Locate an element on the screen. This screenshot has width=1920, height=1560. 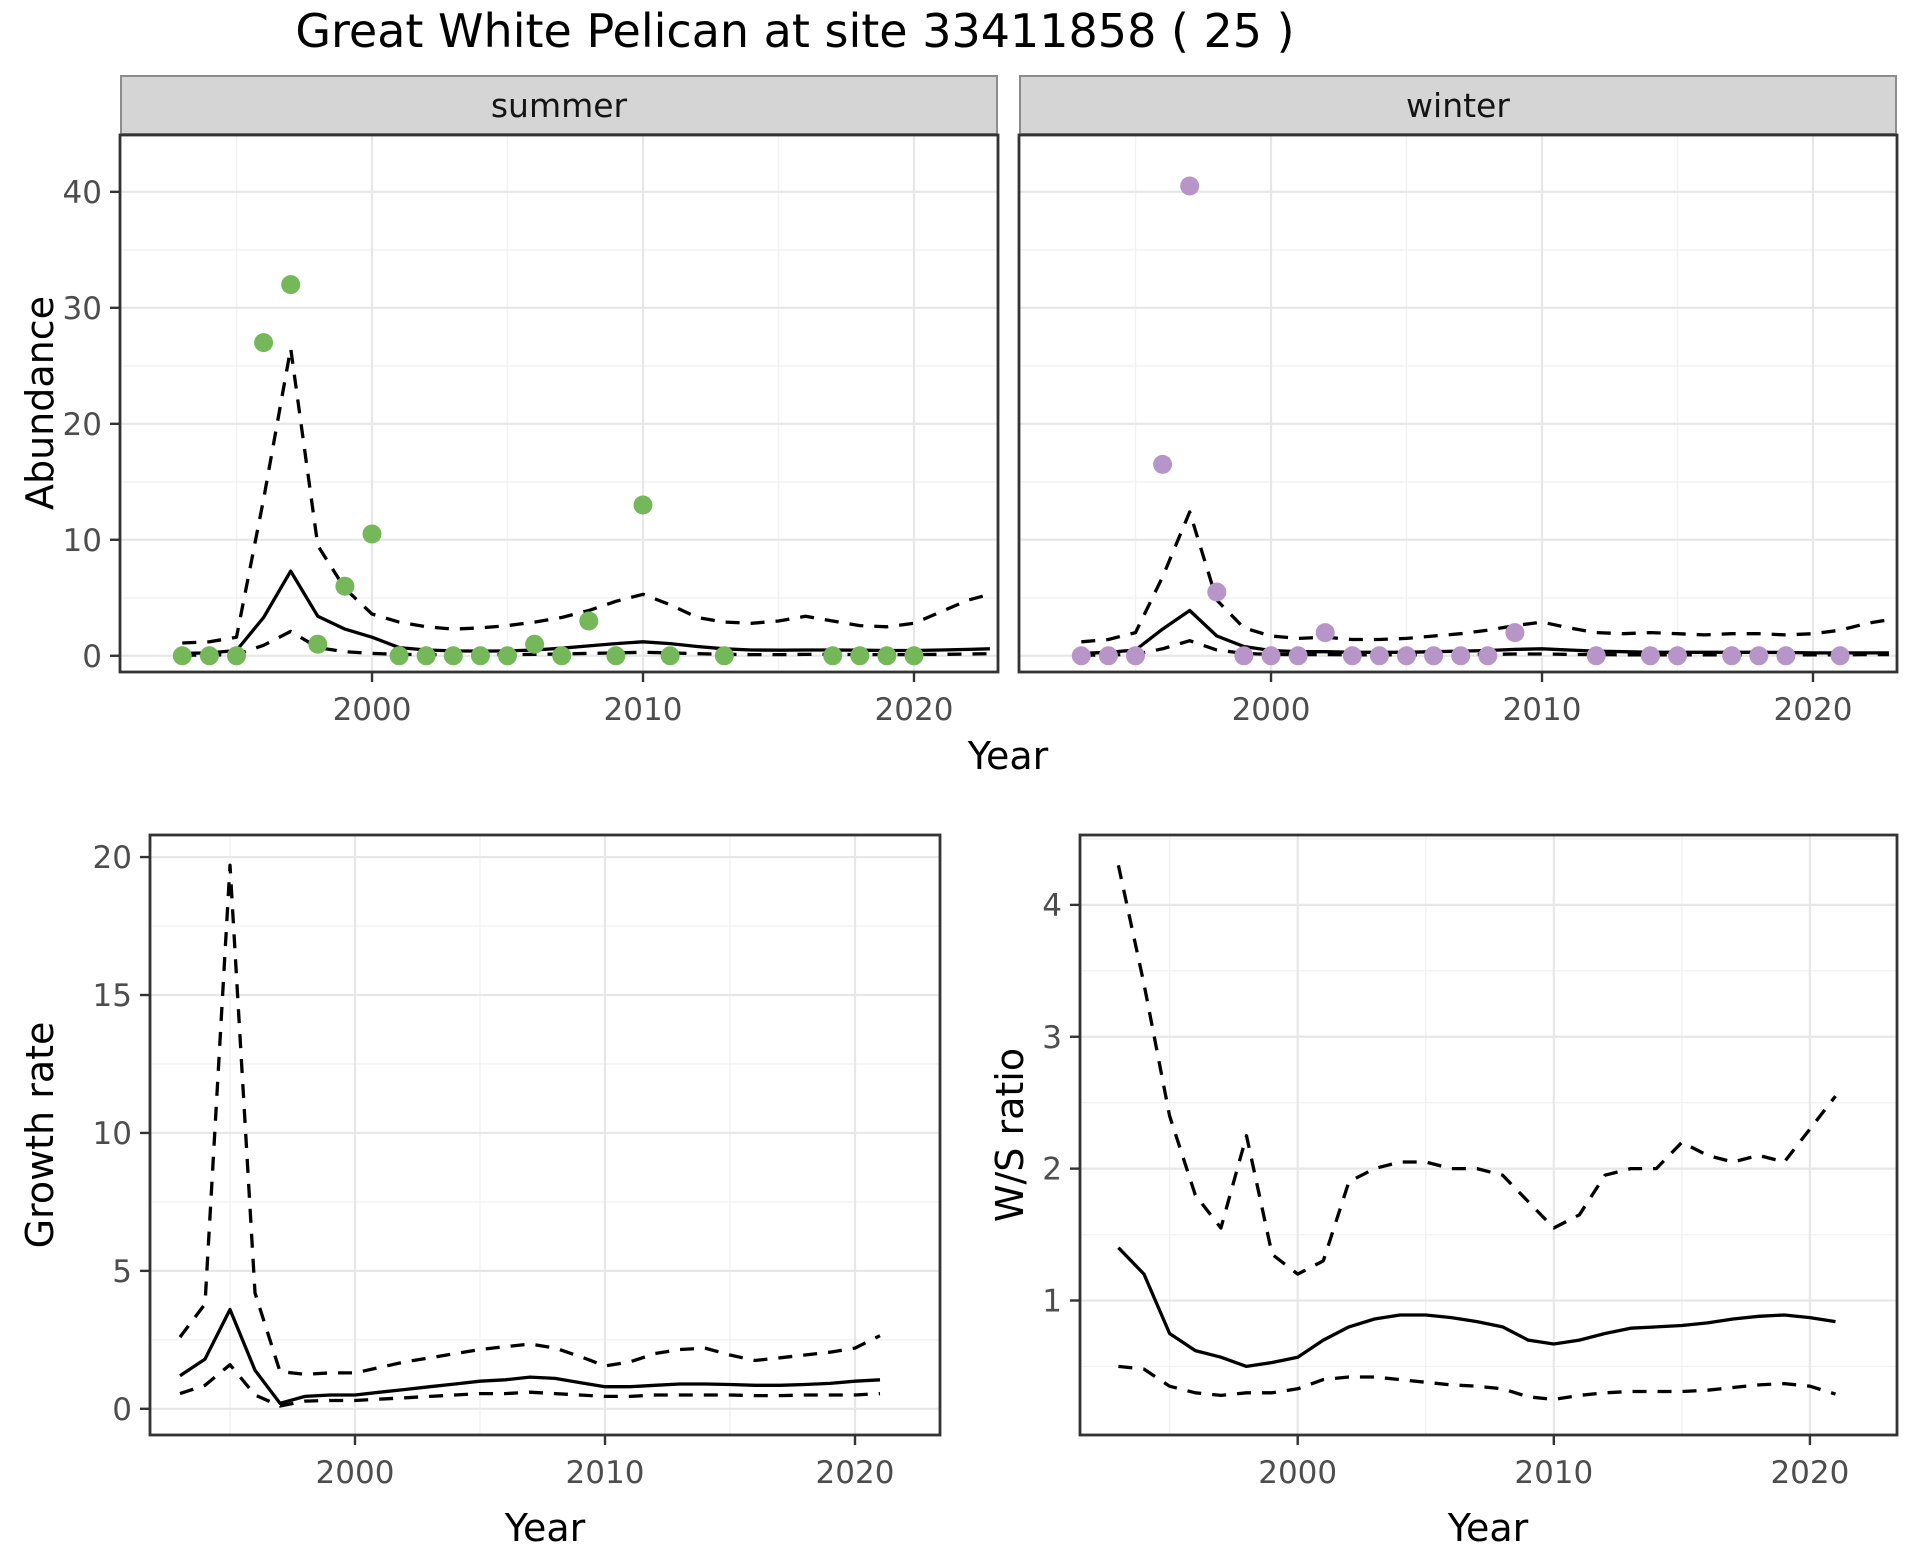
y-tick-label: 1 is located at coordinates (1052, 1301).